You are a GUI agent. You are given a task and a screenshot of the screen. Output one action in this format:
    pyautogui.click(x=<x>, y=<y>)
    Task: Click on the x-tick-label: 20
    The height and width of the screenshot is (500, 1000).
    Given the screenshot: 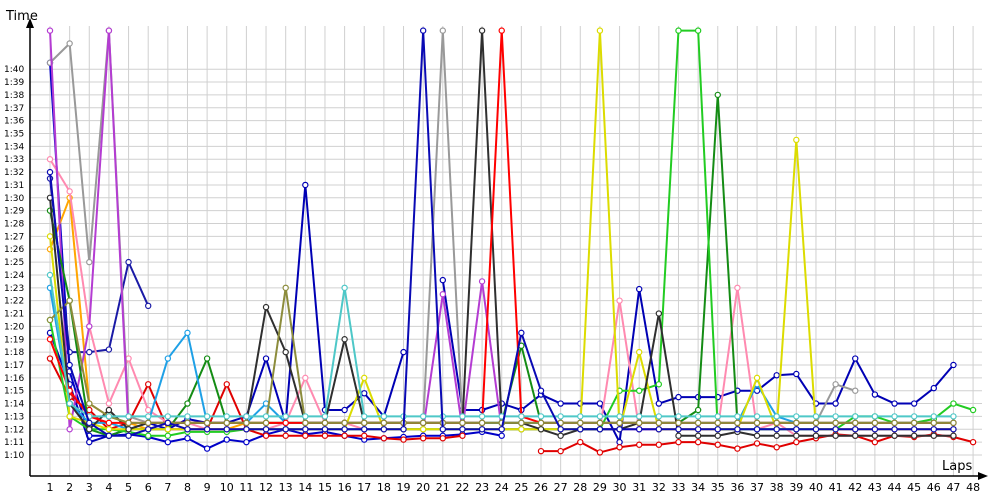 What is the action you would take?
    pyautogui.click(x=423, y=487)
    